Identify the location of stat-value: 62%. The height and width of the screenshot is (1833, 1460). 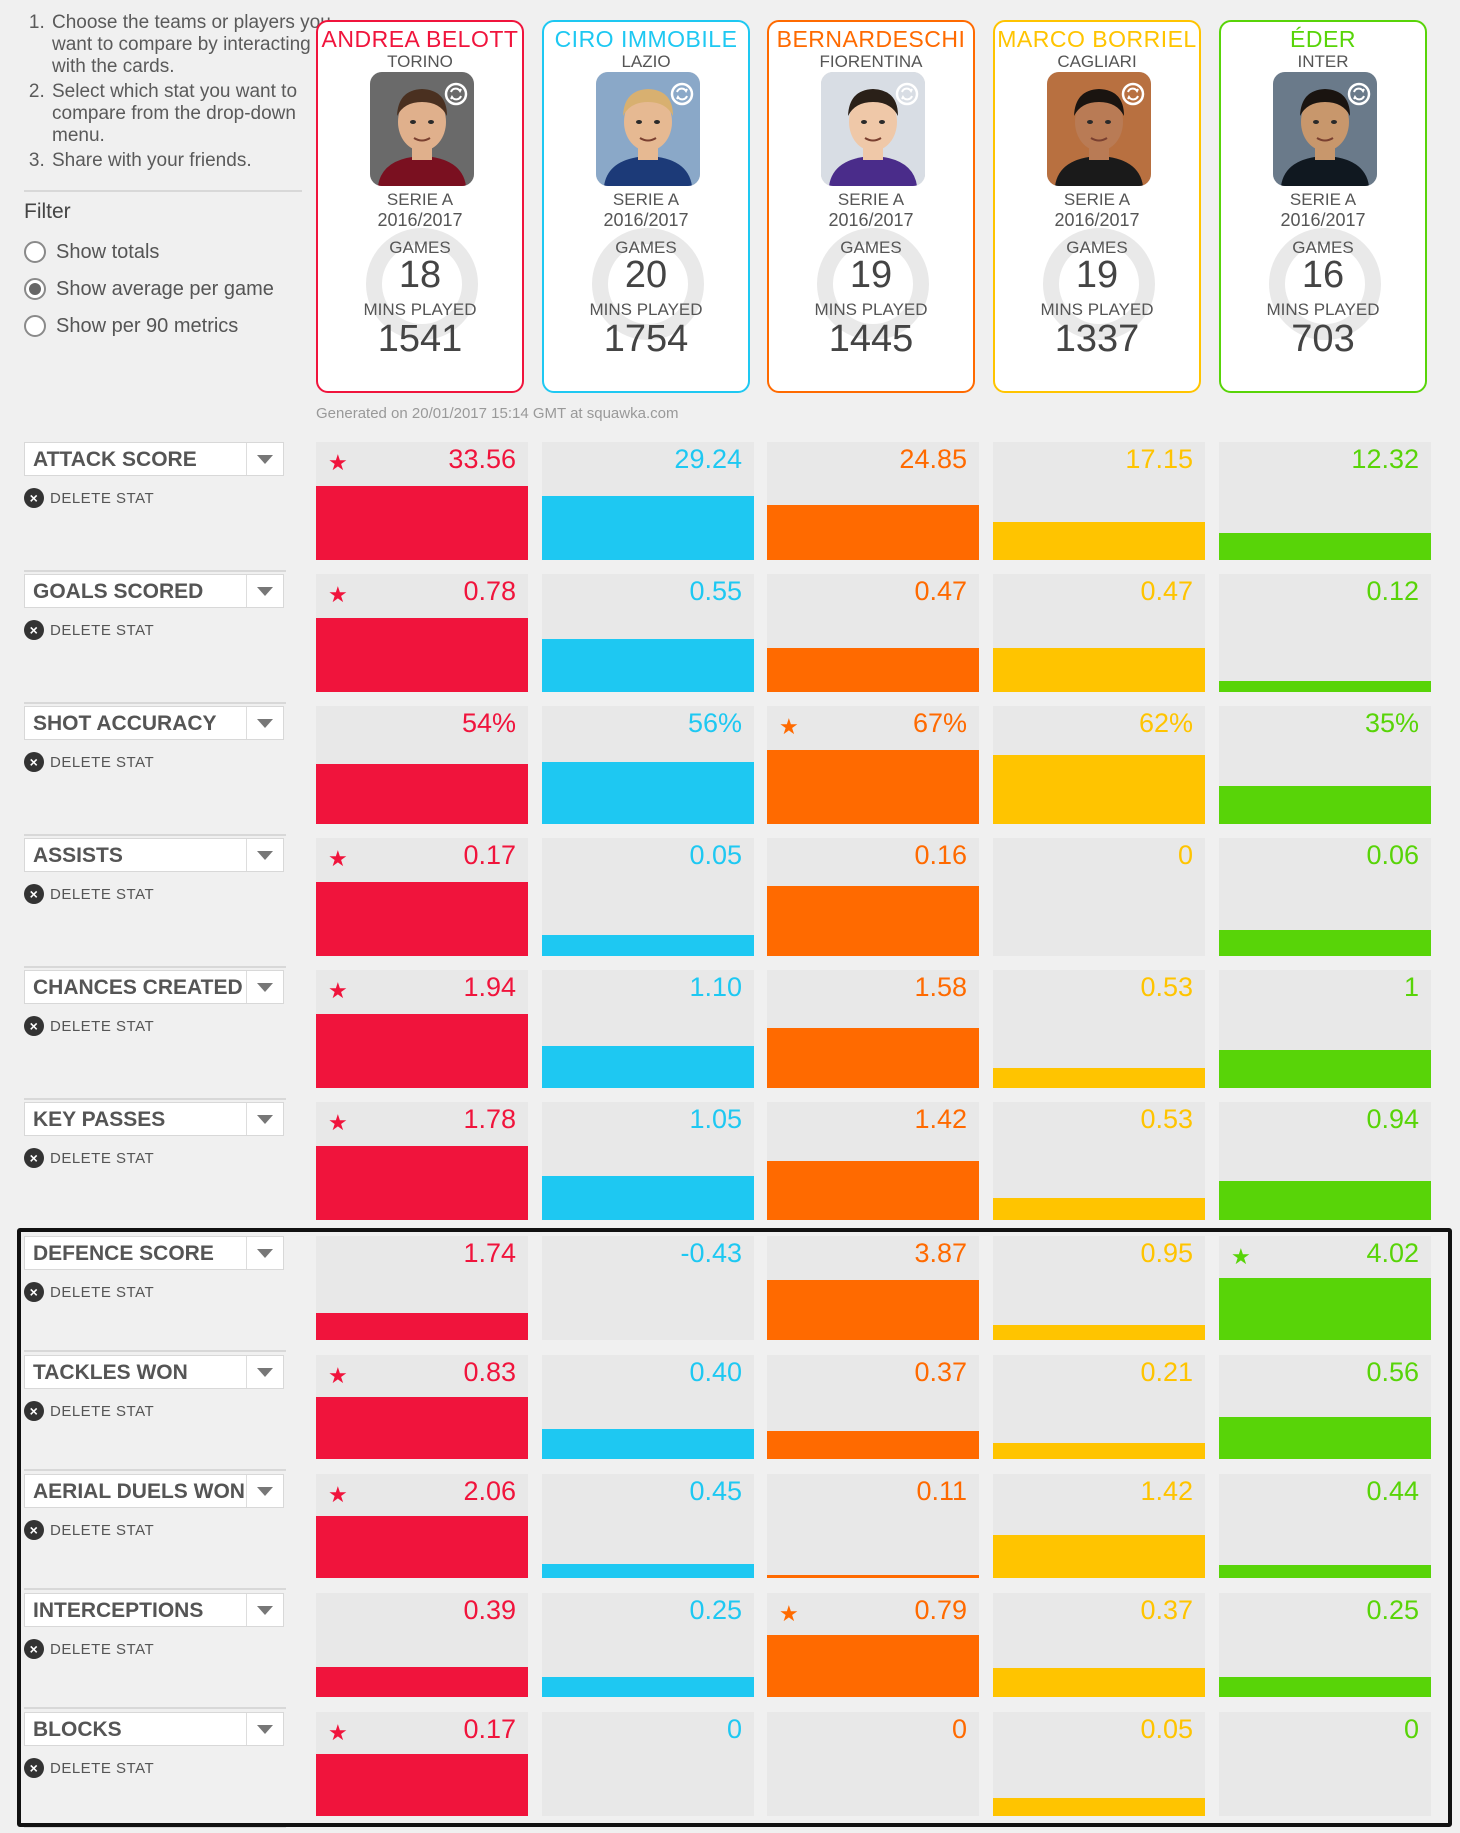
(1165, 723).